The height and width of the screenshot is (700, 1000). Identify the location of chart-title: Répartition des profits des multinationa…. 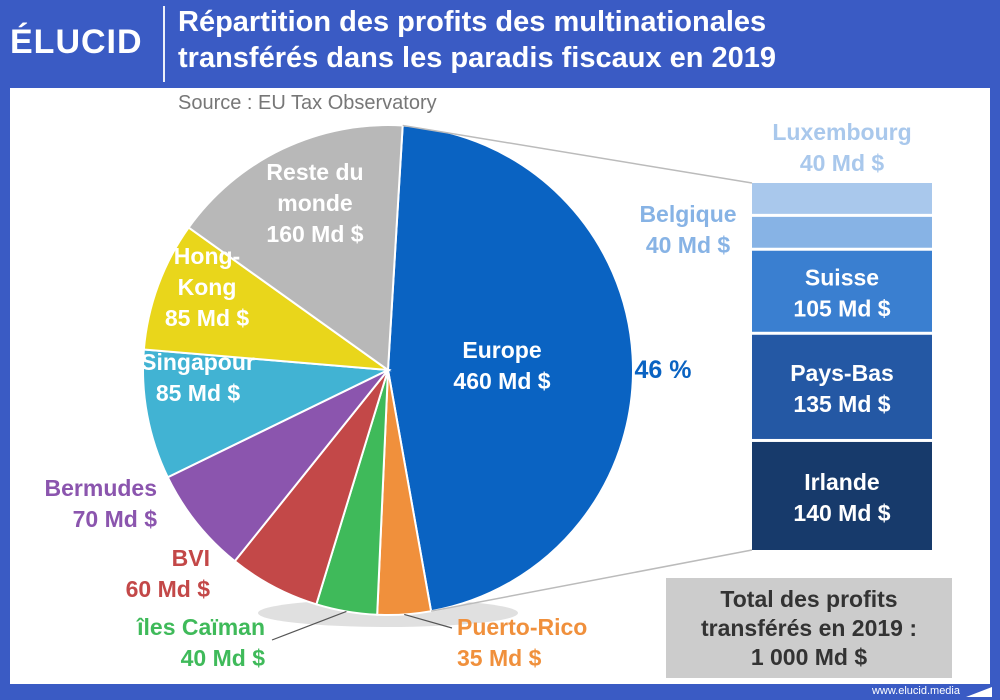
(578, 40).